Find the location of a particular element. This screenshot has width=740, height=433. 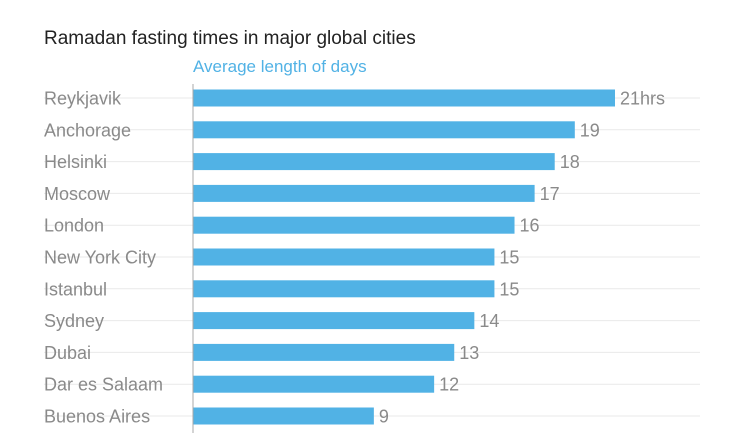

value-label: 16 is located at coordinates (530, 226).